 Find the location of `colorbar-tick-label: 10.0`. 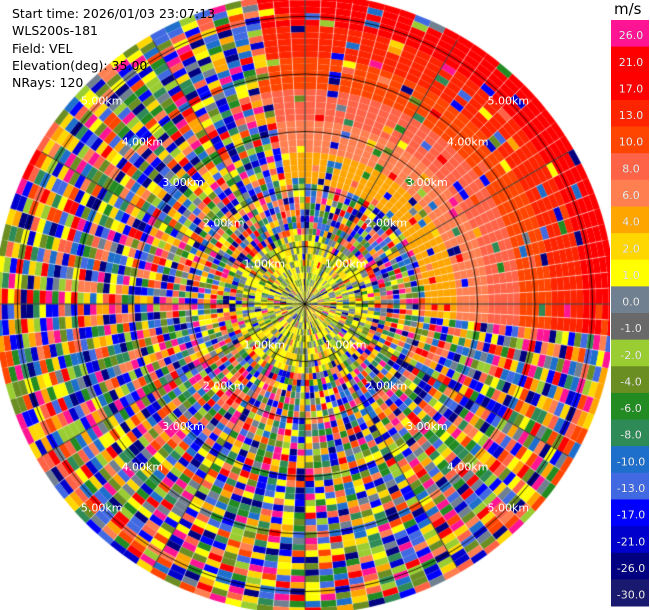

colorbar-tick-label: 10.0 is located at coordinates (631, 142).